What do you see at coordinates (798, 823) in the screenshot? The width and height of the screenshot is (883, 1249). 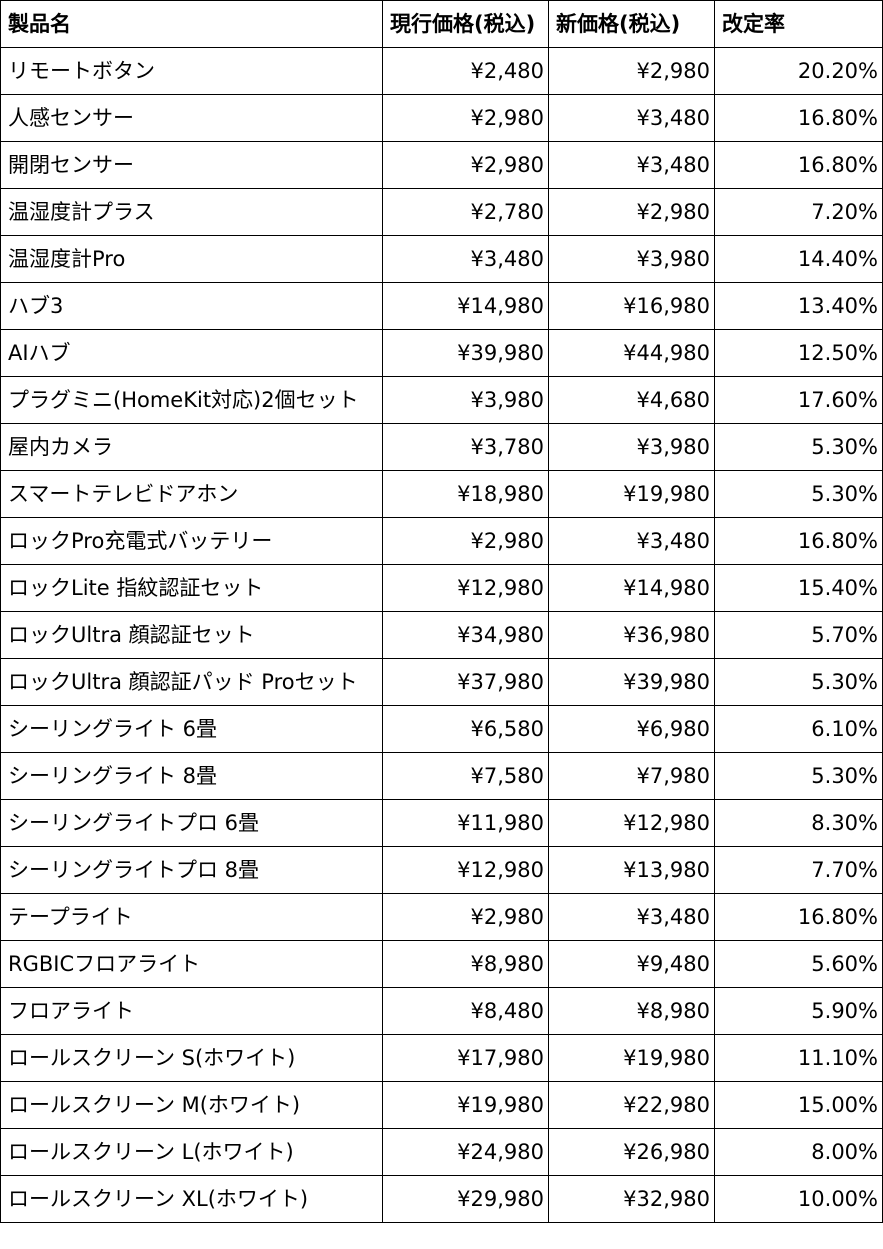 I see `revision-rate-cell: 8.30%` at bounding box center [798, 823].